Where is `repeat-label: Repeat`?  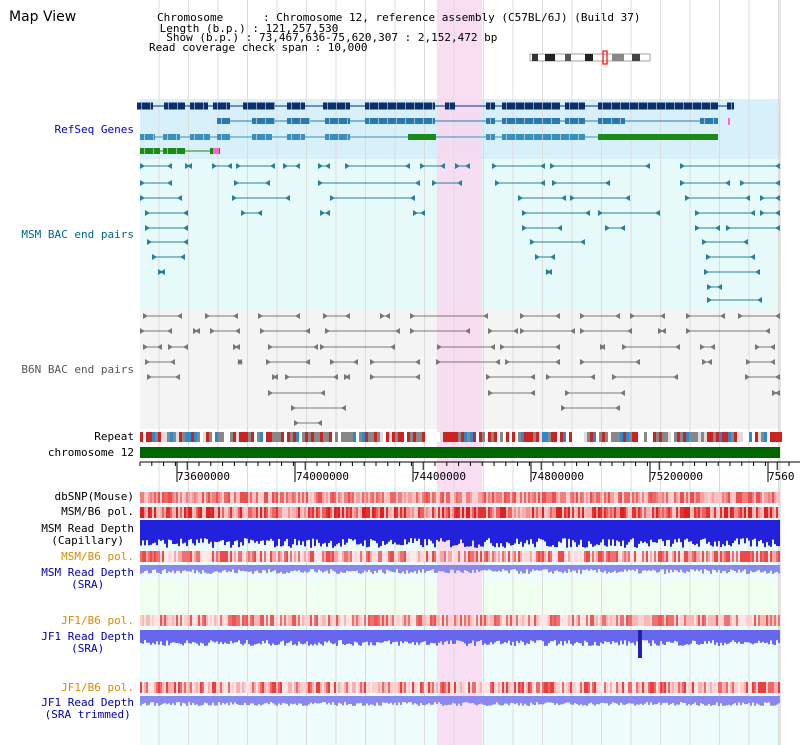 repeat-label: Repeat is located at coordinates (114, 436).